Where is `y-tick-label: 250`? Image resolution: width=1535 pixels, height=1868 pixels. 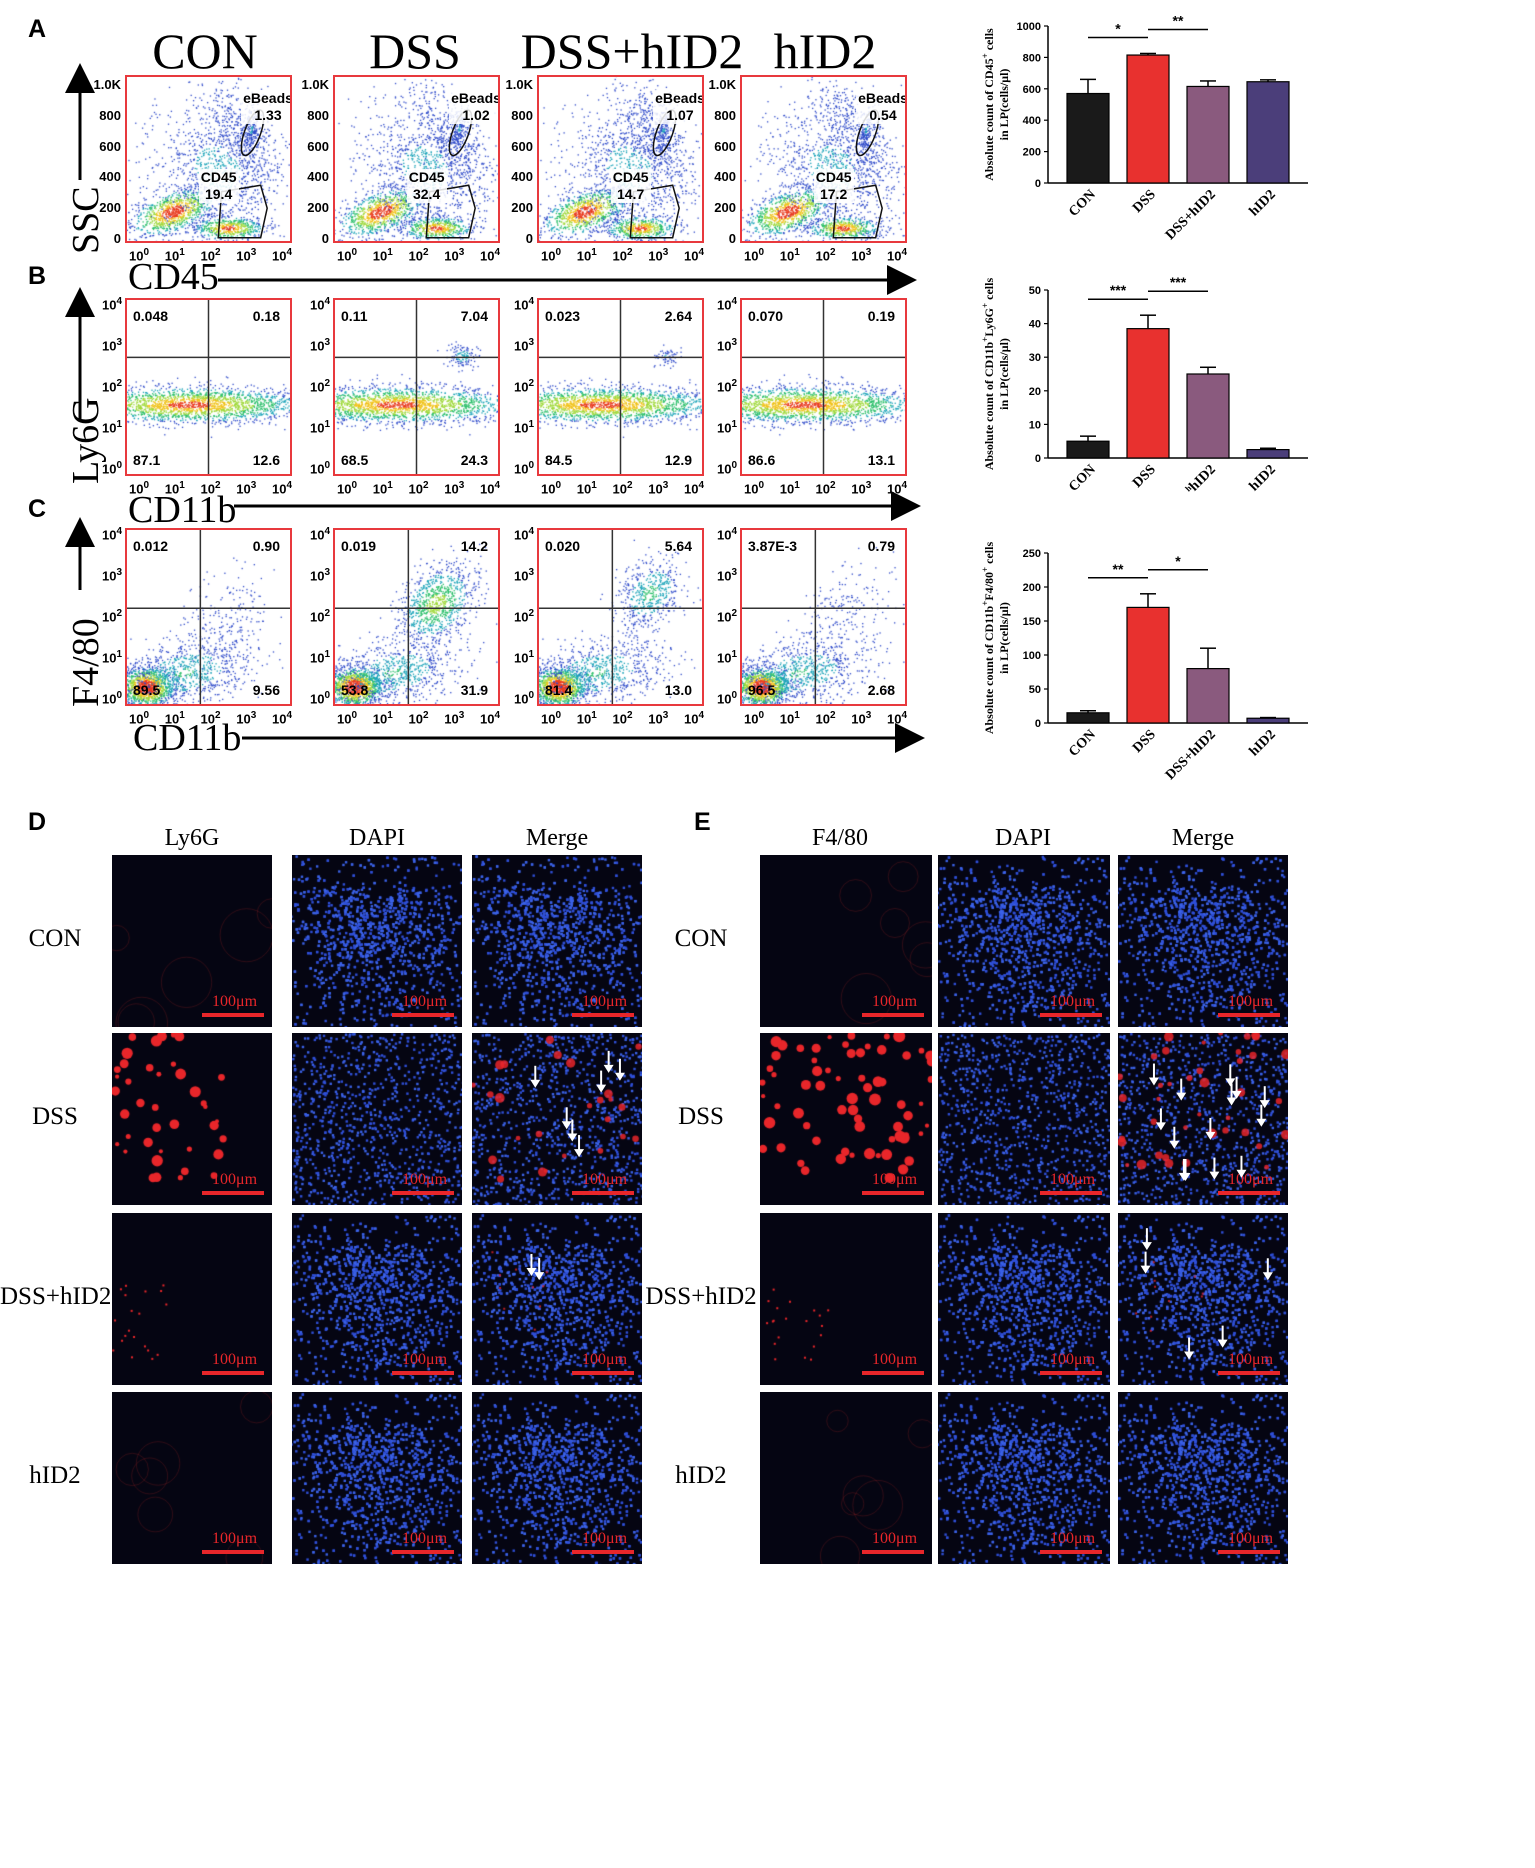
y-tick-label: 250 is located at coordinates (1032, 554).